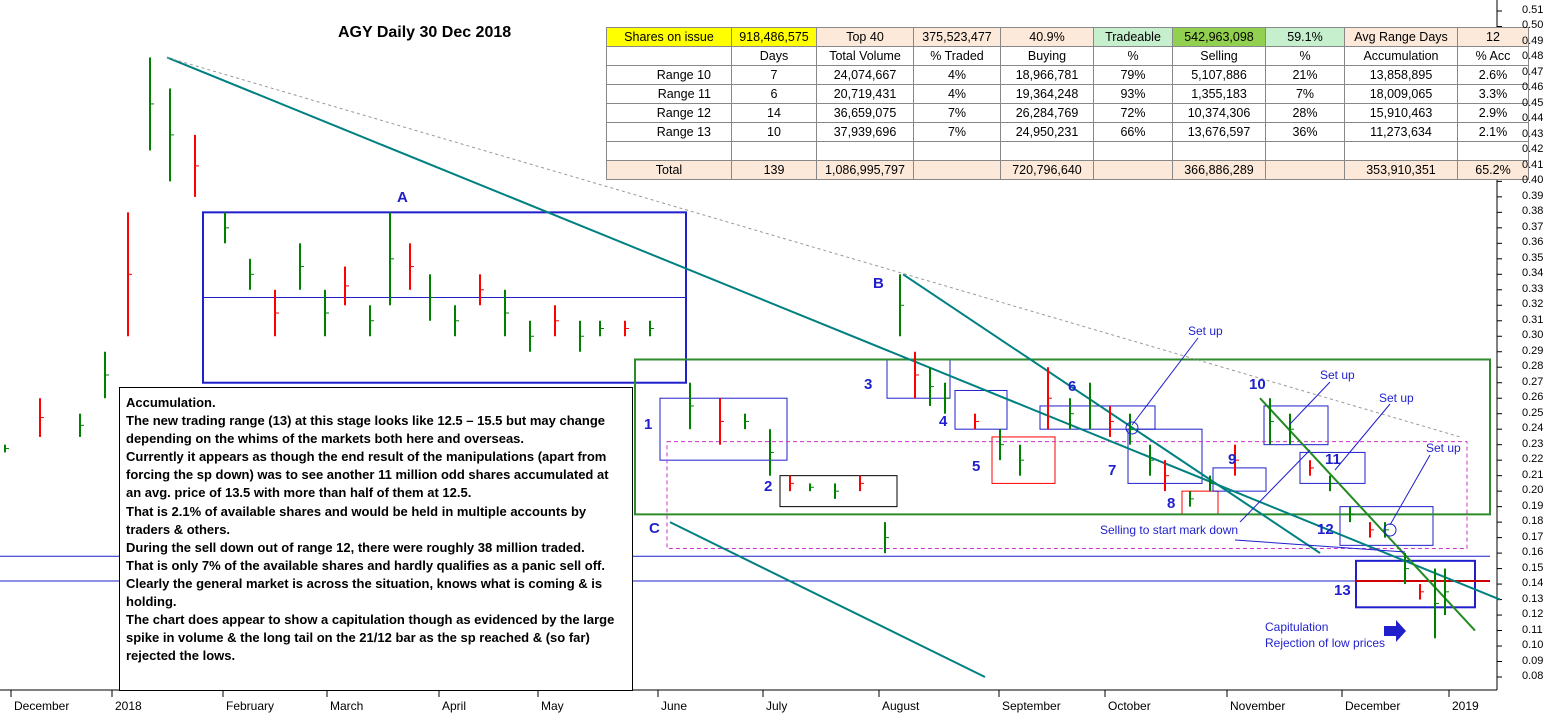  I want to click on stats-cell: 10,374,306, so click(1219, 113).